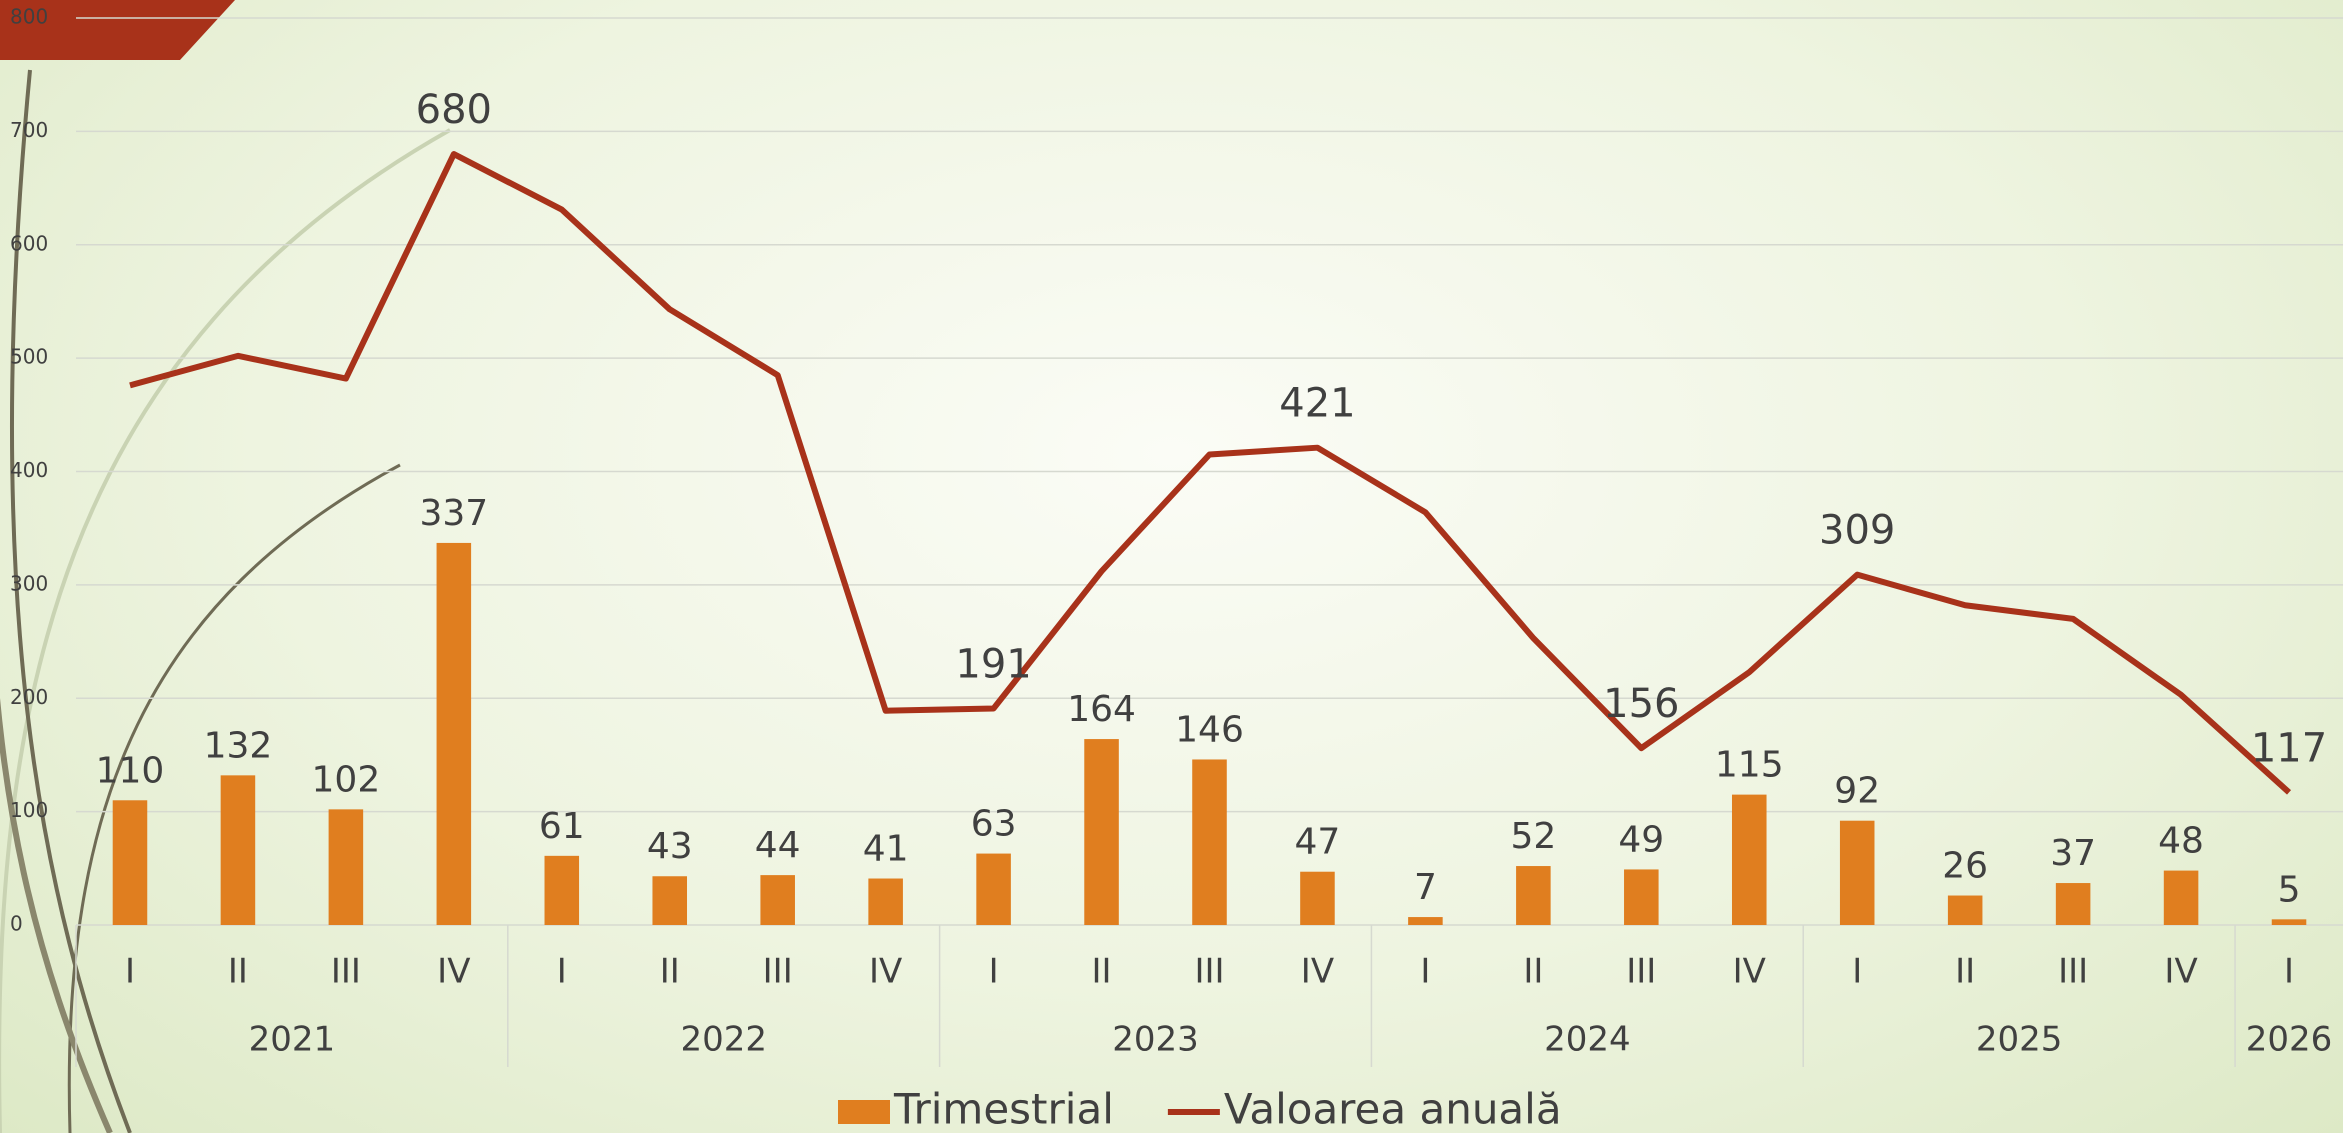  Describe the element at coordinates (562, 826) in the screenshot. I see `data-label: 61` at that location.